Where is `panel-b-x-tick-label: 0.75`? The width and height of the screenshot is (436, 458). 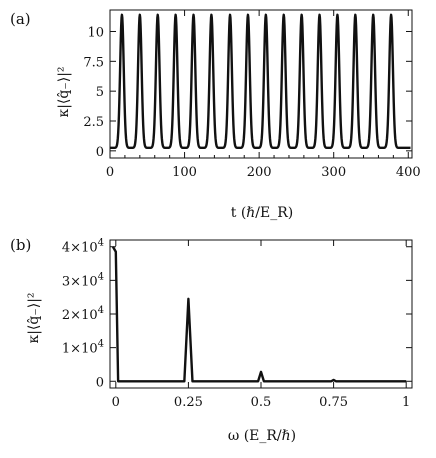 panel-b-x-tick-label: 0.75 is located at coordinates (333, 402).